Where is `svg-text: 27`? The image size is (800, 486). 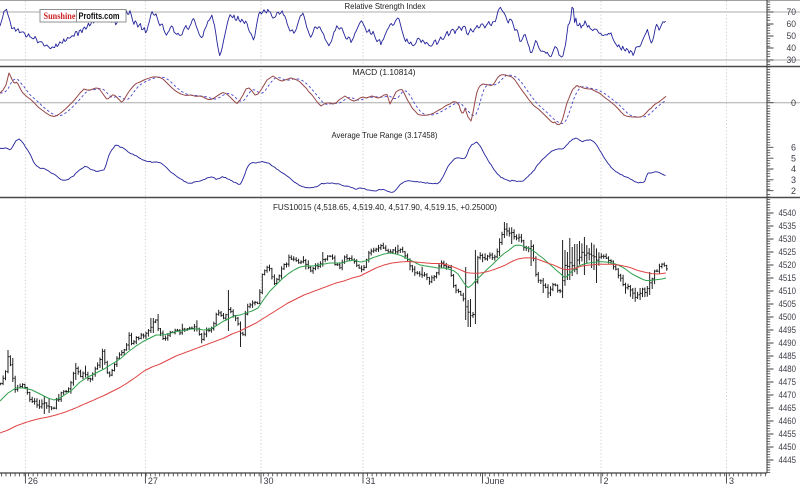
svg-text: 27 is located at coordinates (153, 481).